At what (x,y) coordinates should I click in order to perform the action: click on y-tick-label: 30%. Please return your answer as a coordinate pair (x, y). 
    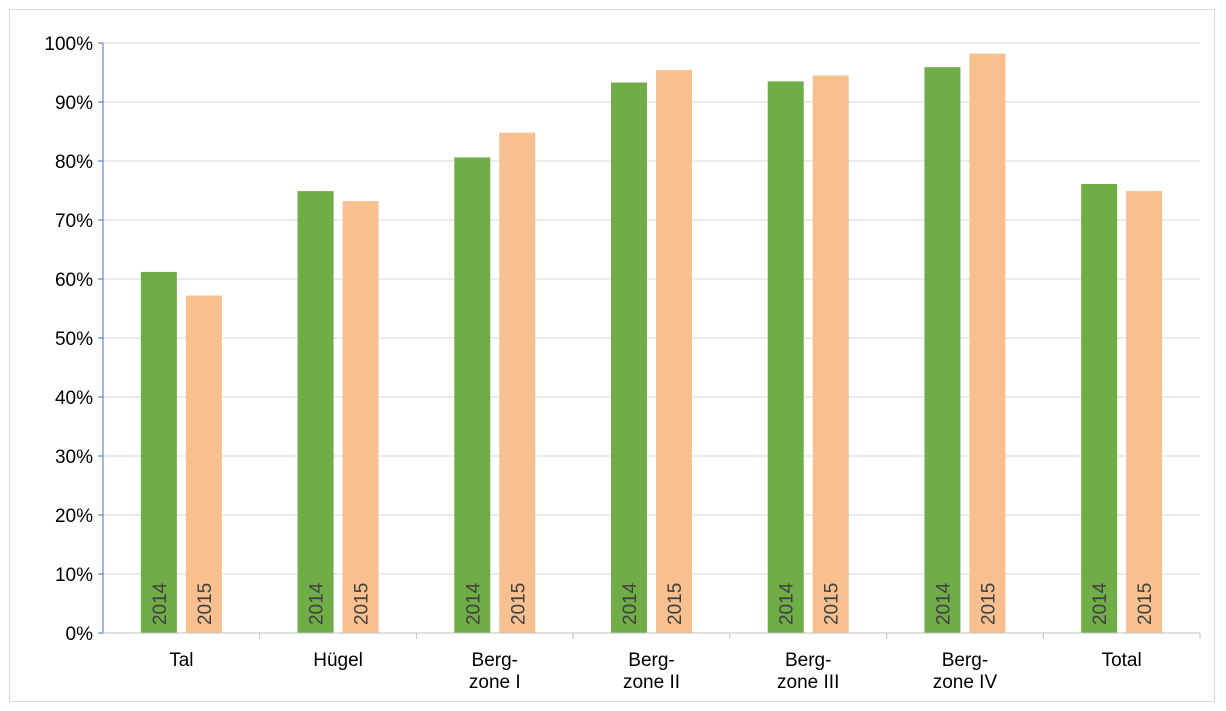
    Looking at the image, I should click on (74, 457).